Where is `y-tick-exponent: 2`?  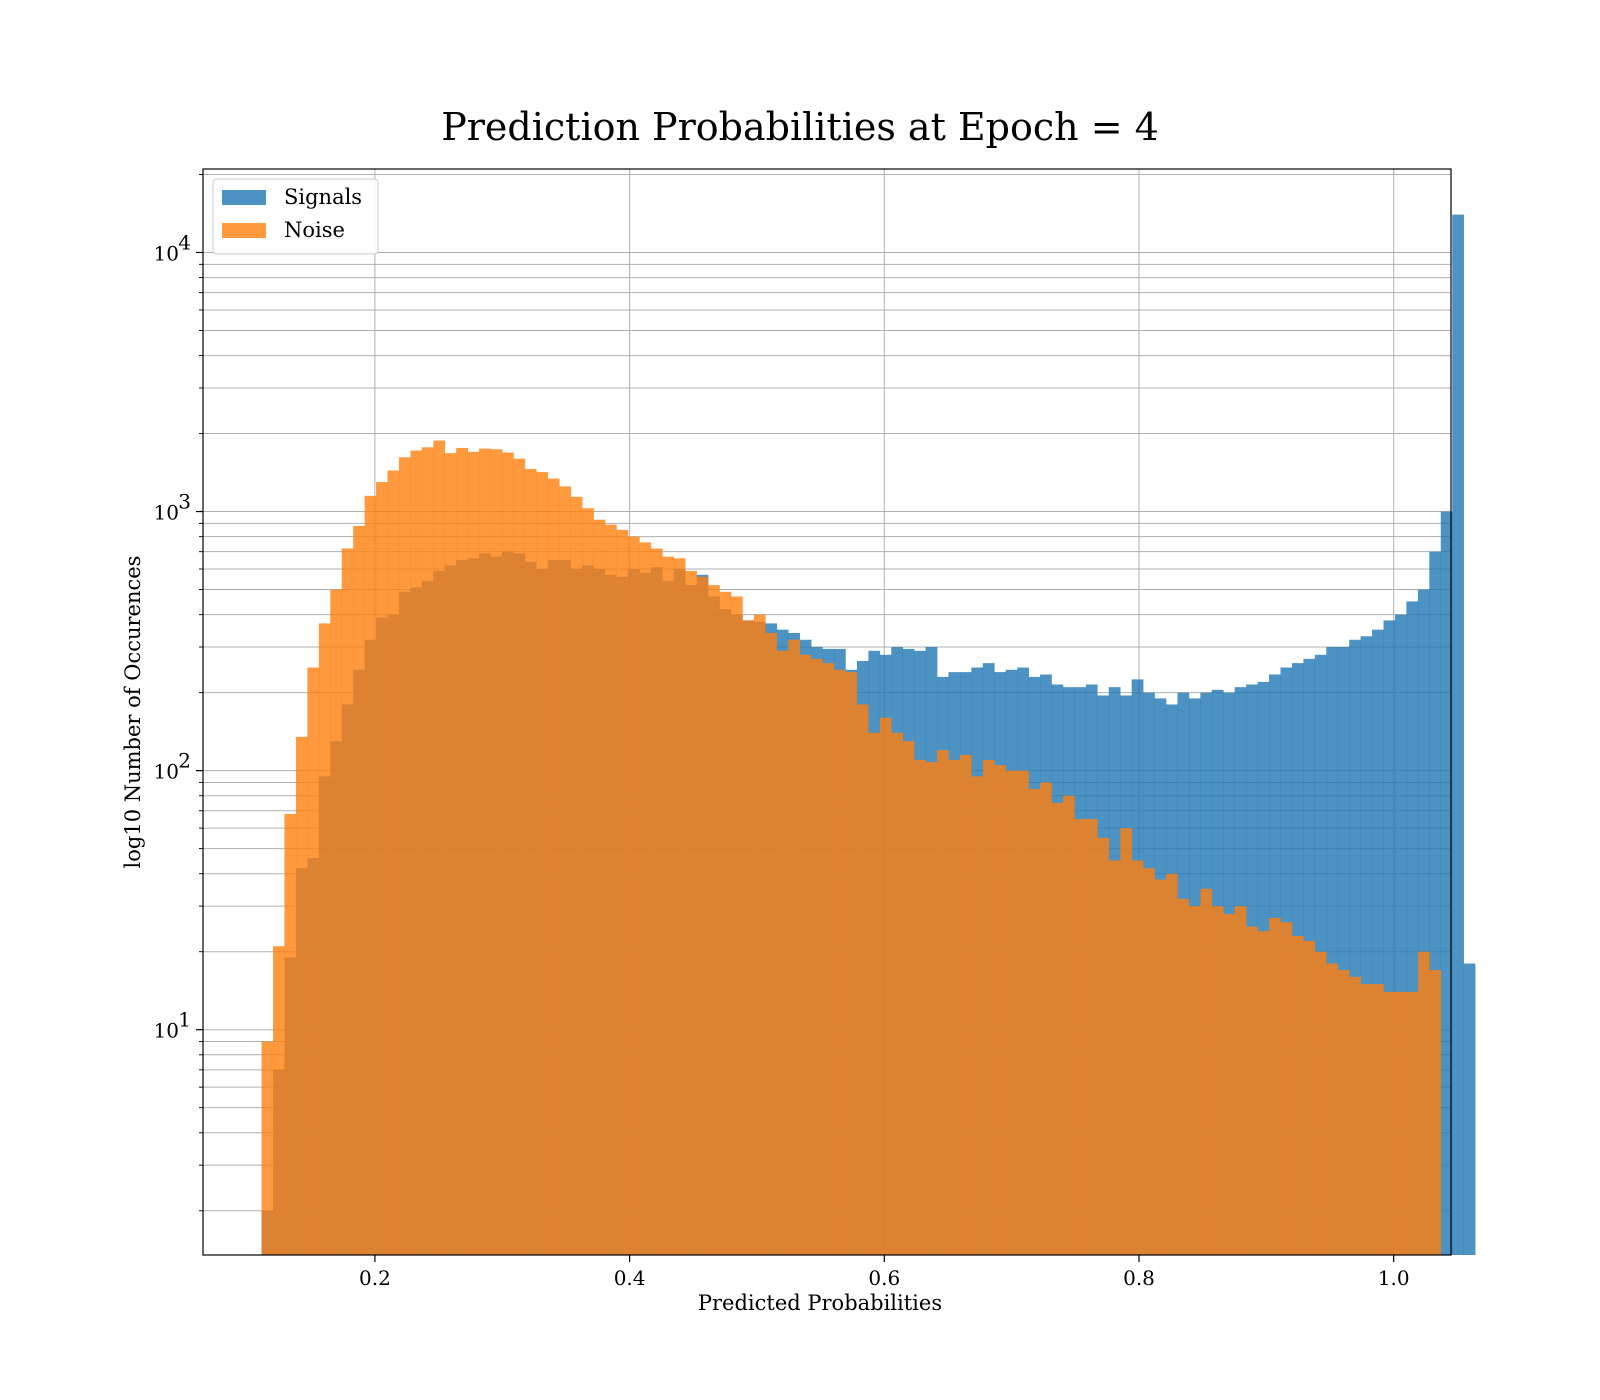 y-tick-exponent: 2 is located at coordinates (184, 761).